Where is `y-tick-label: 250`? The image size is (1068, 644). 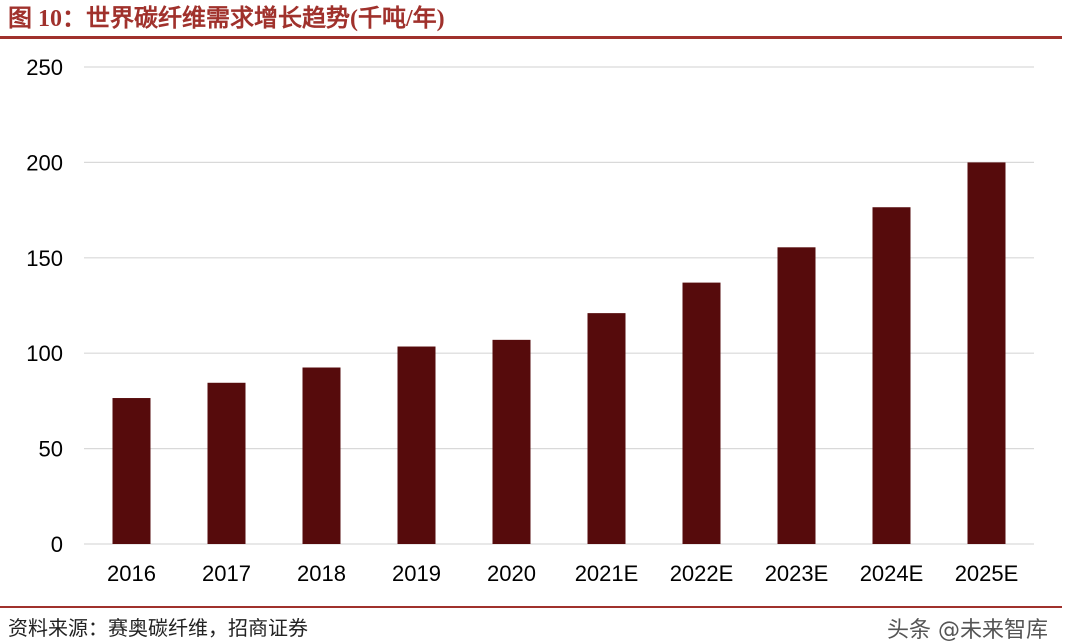 y-tick-label: 250 is located at coordinates (44, 67).